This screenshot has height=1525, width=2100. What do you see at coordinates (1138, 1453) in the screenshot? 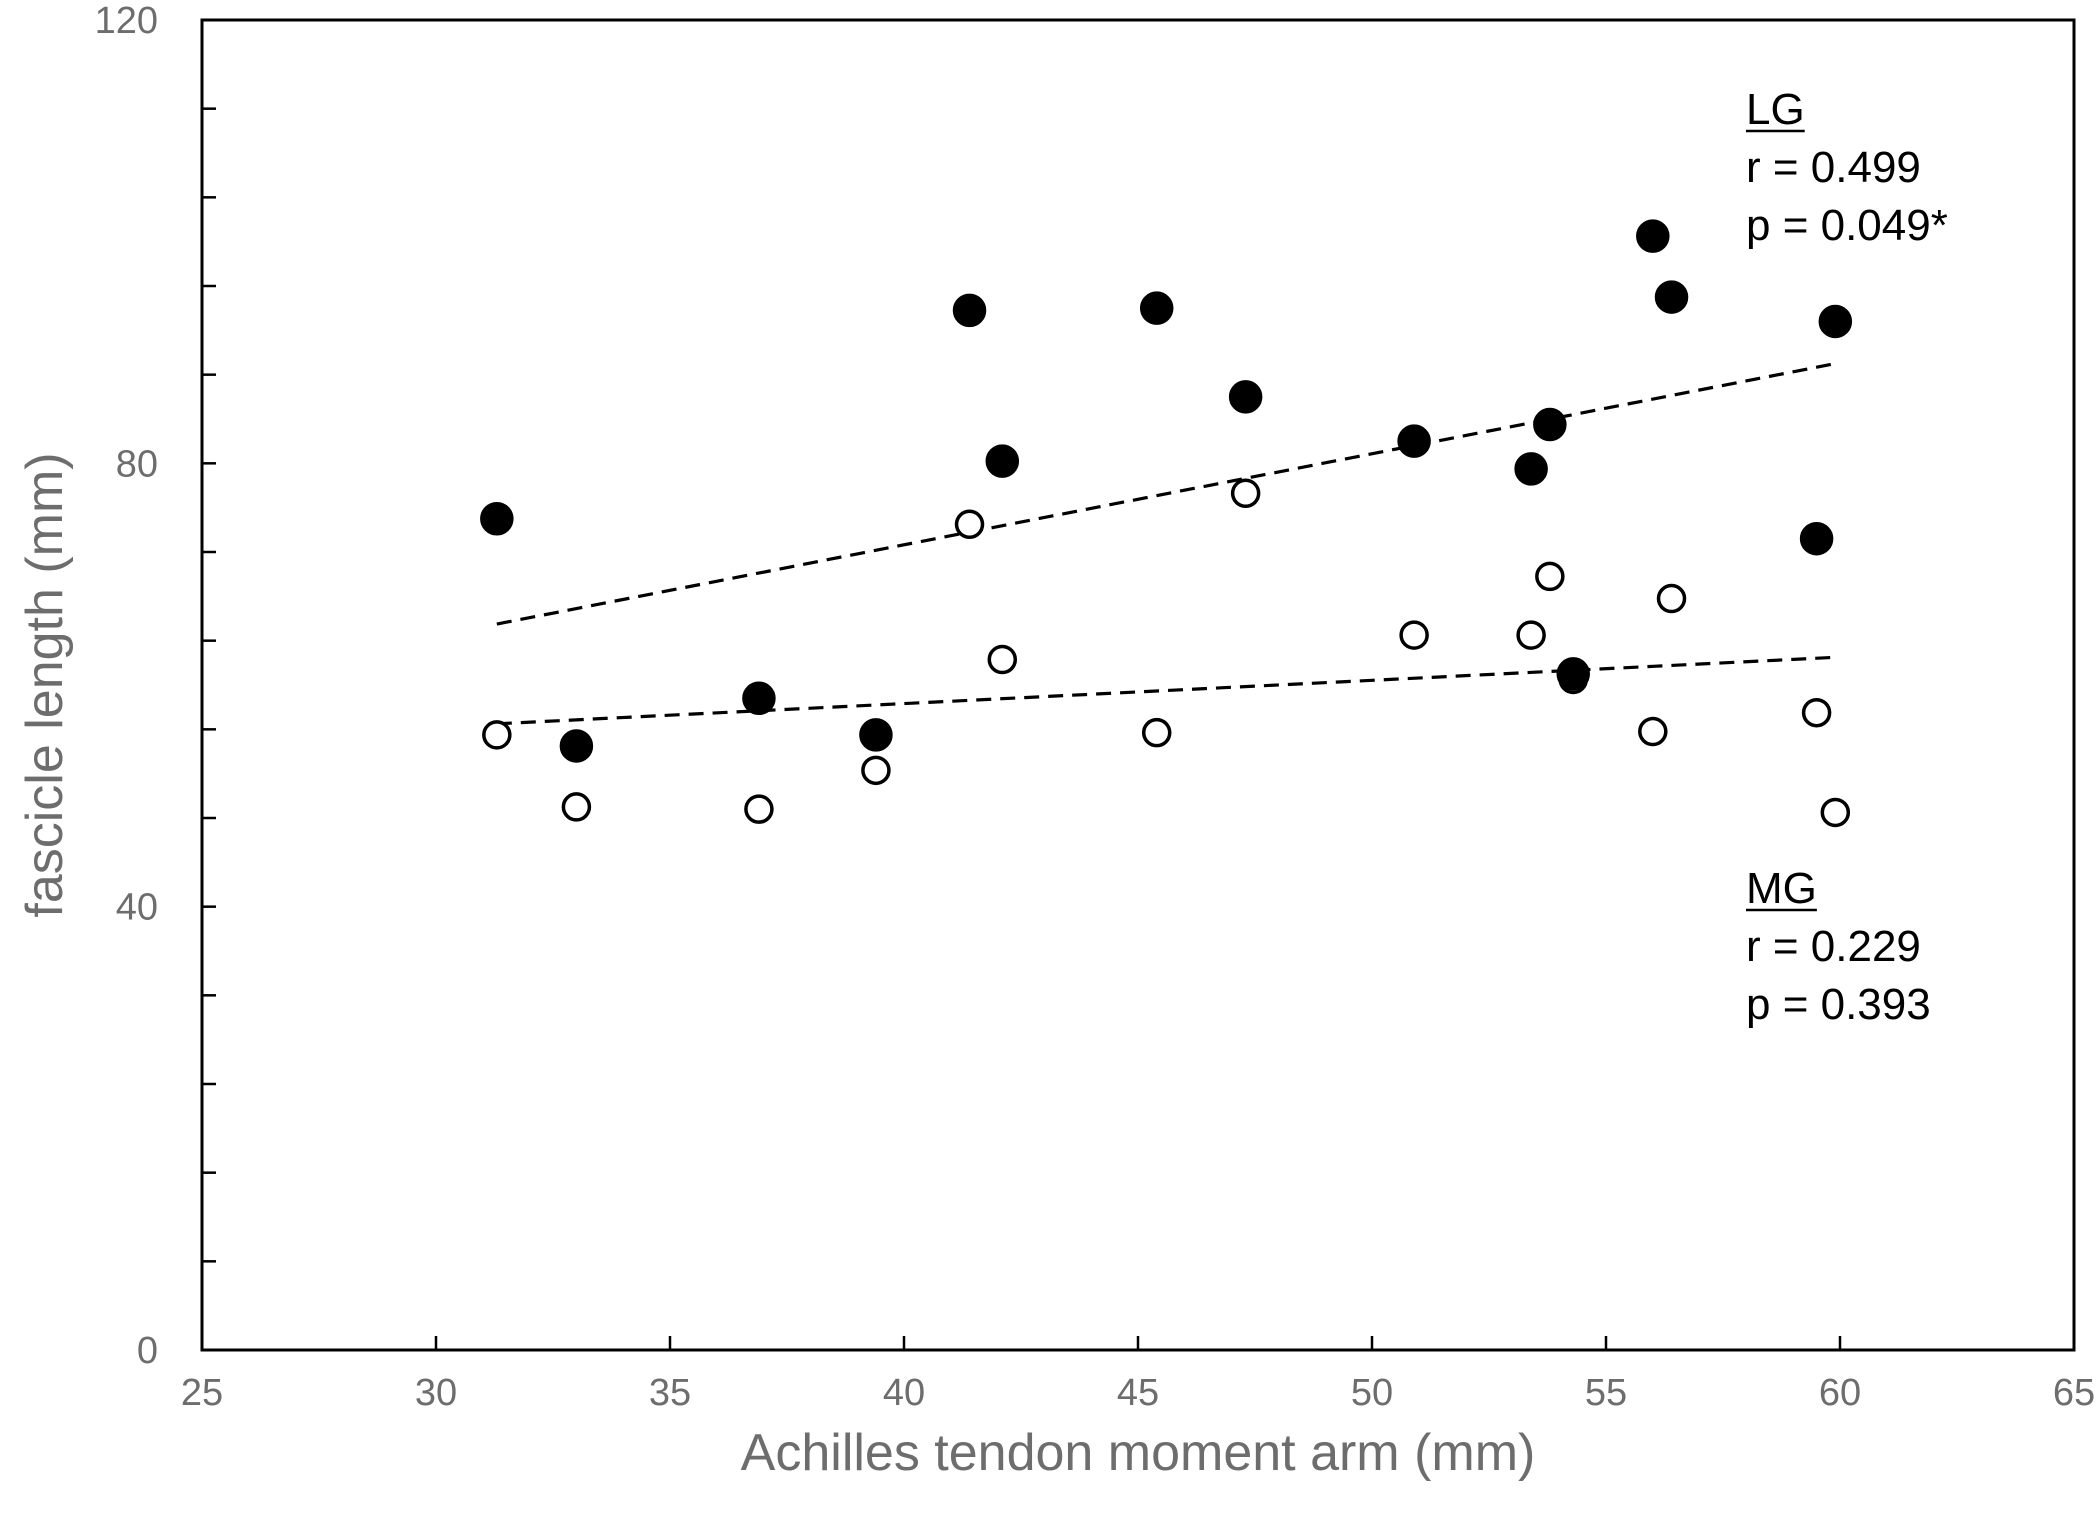
I see `x-axis-title: Achilles tendon moment arm (mm)` at bounding box center [1138, 1453].